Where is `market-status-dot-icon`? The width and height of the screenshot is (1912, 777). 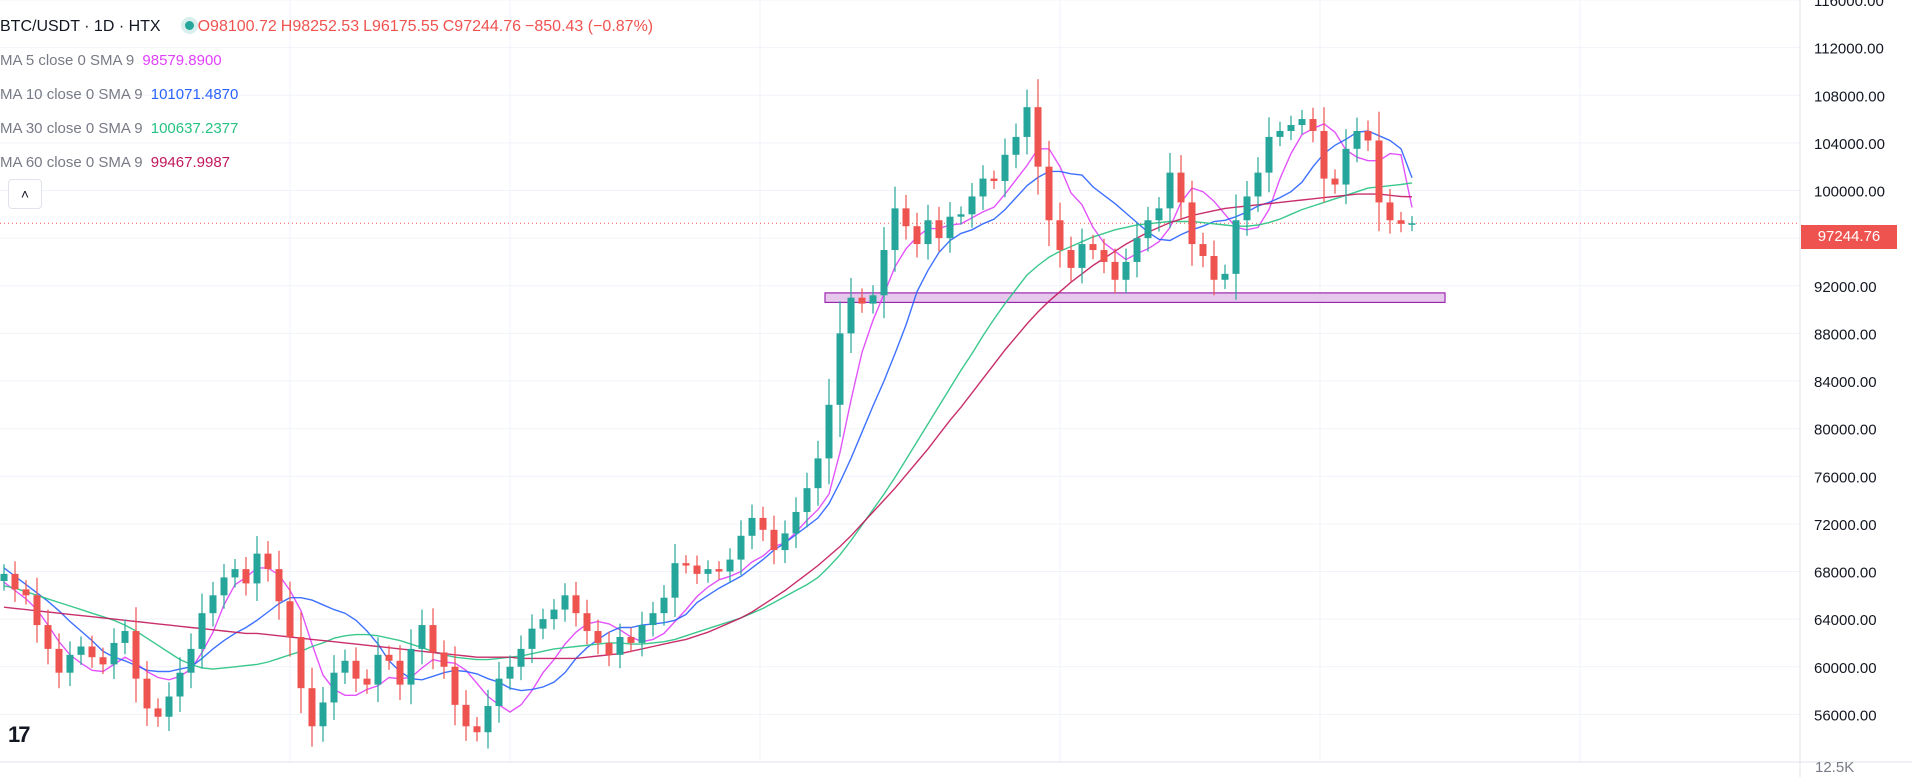
market-status-dot-icon is located at coordinates (189, 25).